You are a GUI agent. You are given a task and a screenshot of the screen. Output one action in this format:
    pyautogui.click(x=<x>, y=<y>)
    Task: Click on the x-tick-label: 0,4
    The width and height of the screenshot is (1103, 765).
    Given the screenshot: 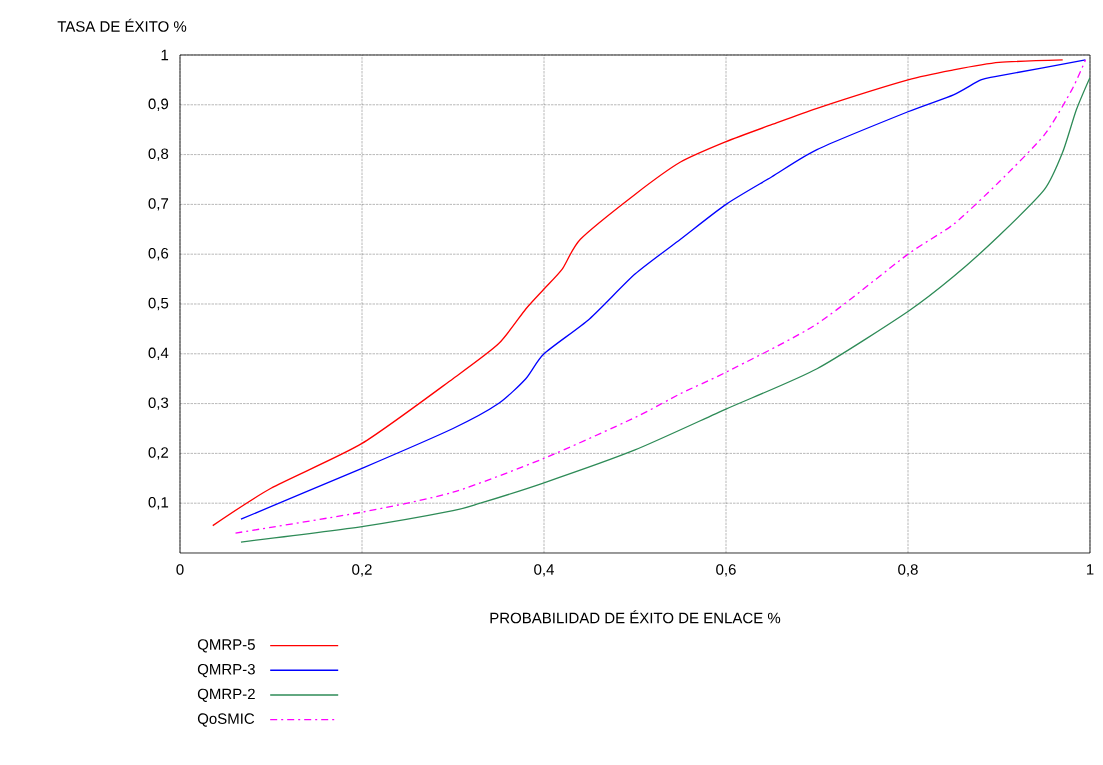 What is the action you would take?
    pyautogui.click(x=544, y=570)
    